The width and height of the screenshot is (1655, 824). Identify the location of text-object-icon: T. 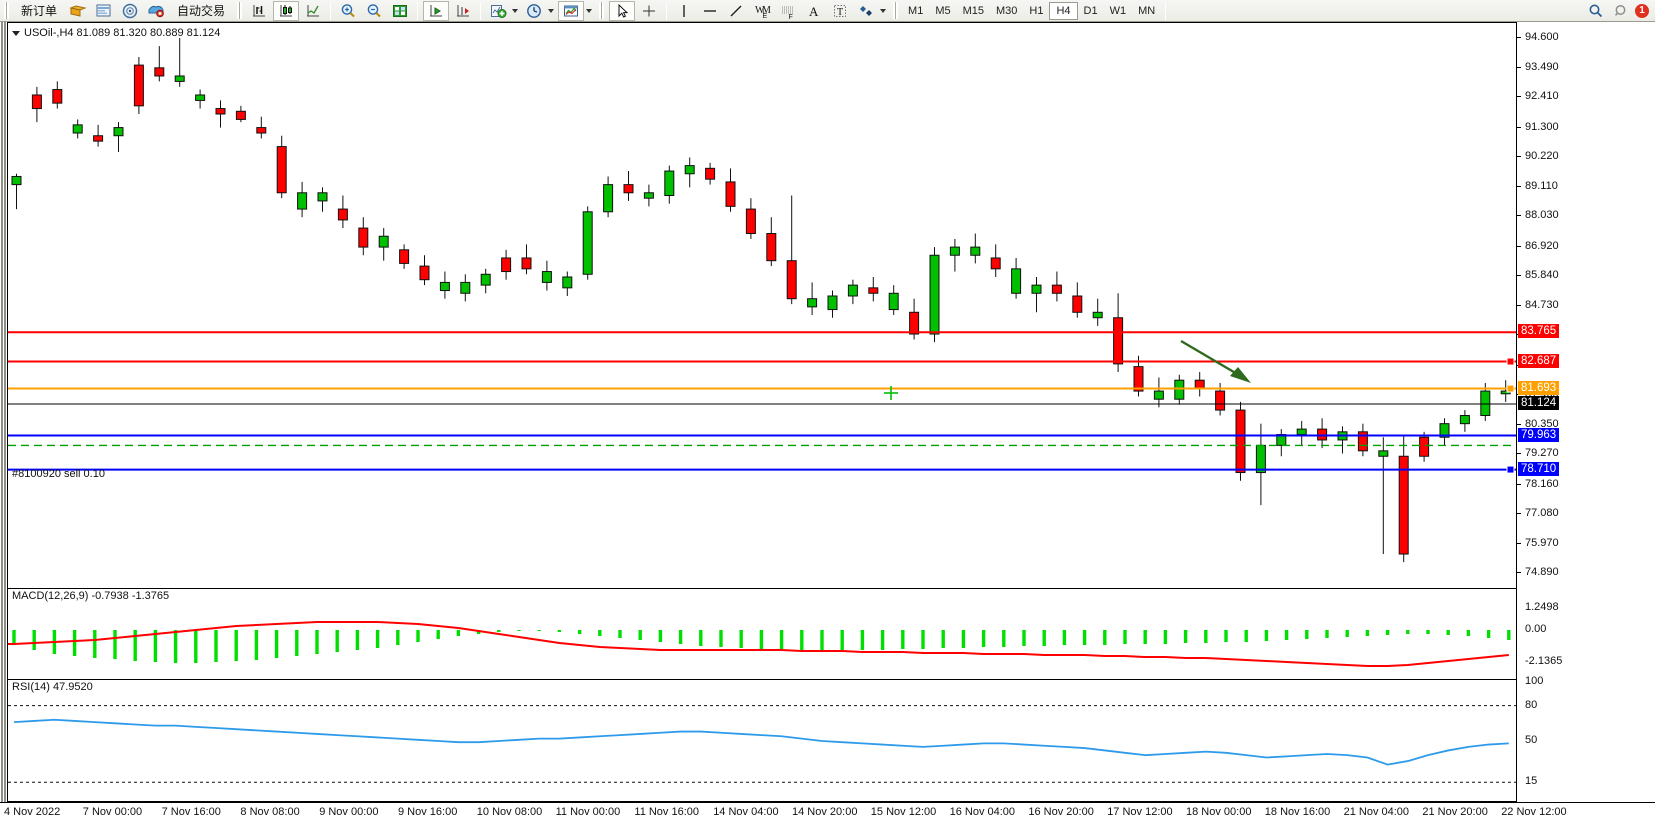
(840, 11).